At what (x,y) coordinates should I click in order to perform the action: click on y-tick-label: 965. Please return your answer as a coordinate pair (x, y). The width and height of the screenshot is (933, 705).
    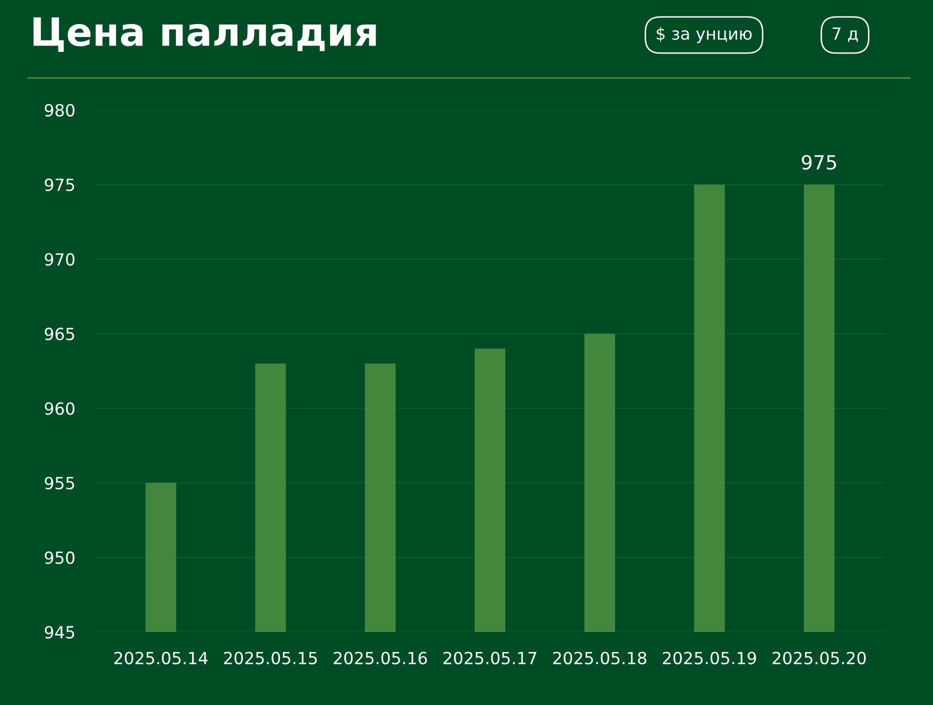
    Looking at the image, I should click on (59, 334).